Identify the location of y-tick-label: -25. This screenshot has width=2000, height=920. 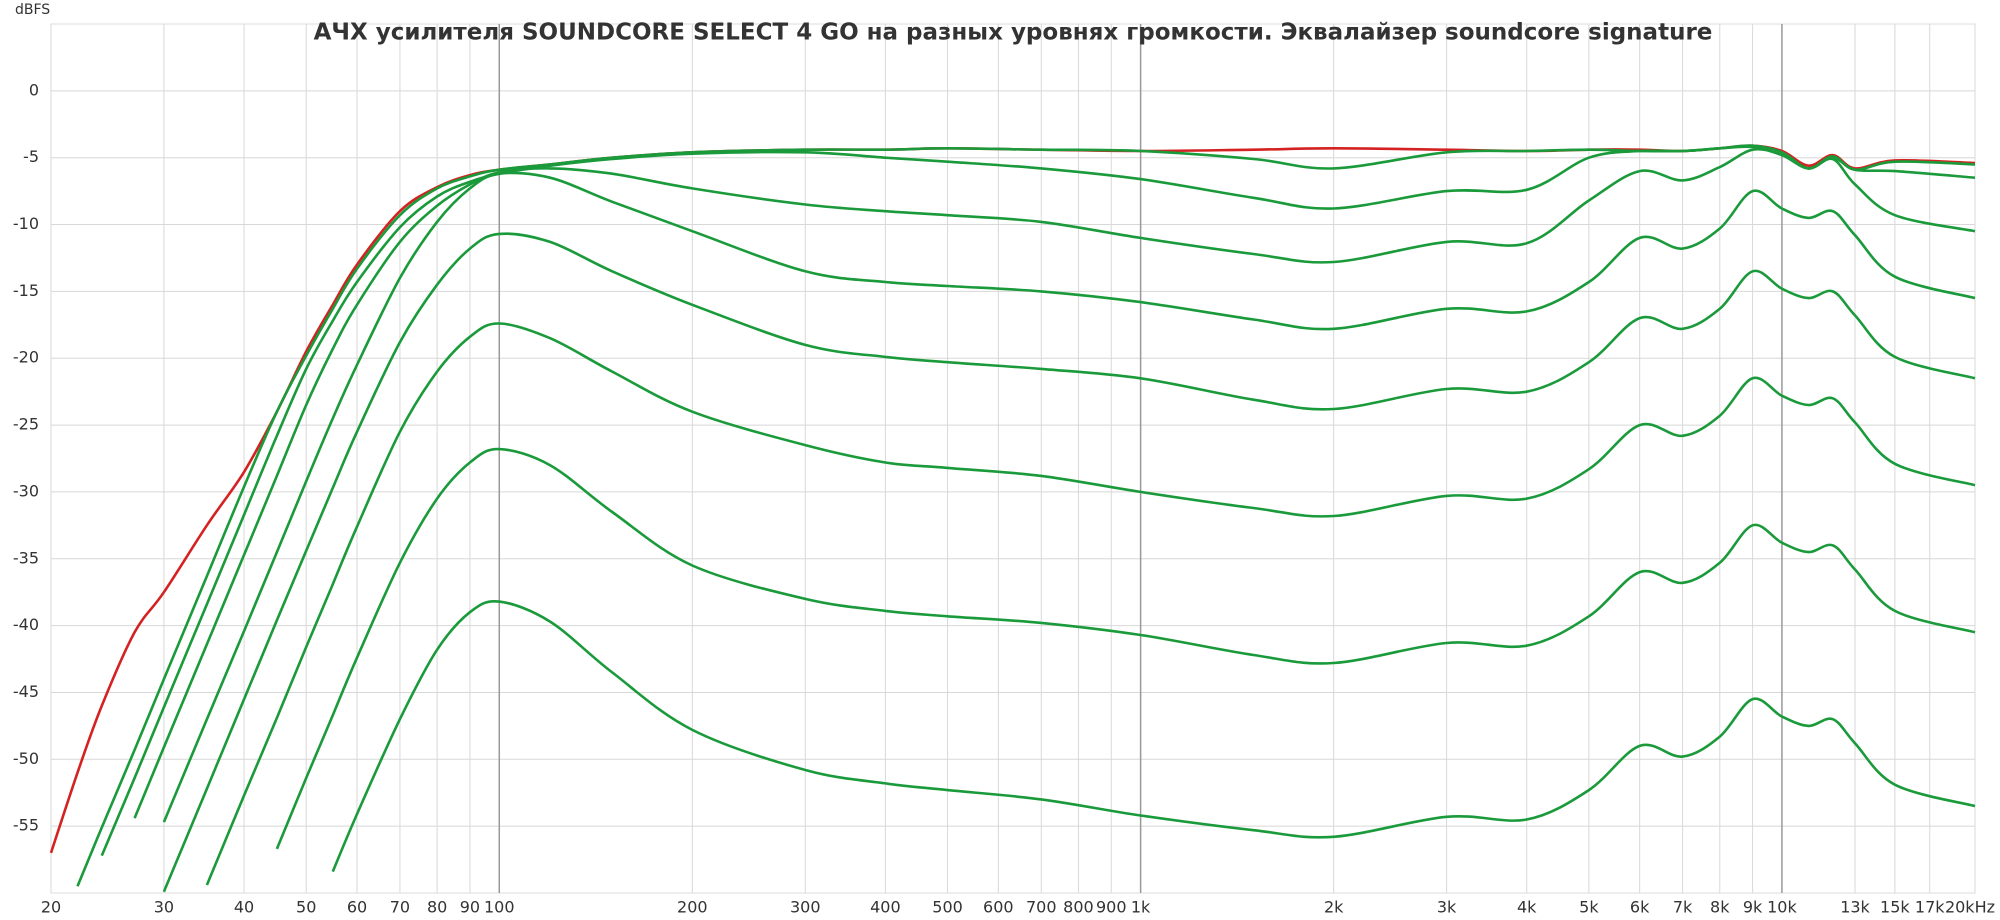
(26, 424).